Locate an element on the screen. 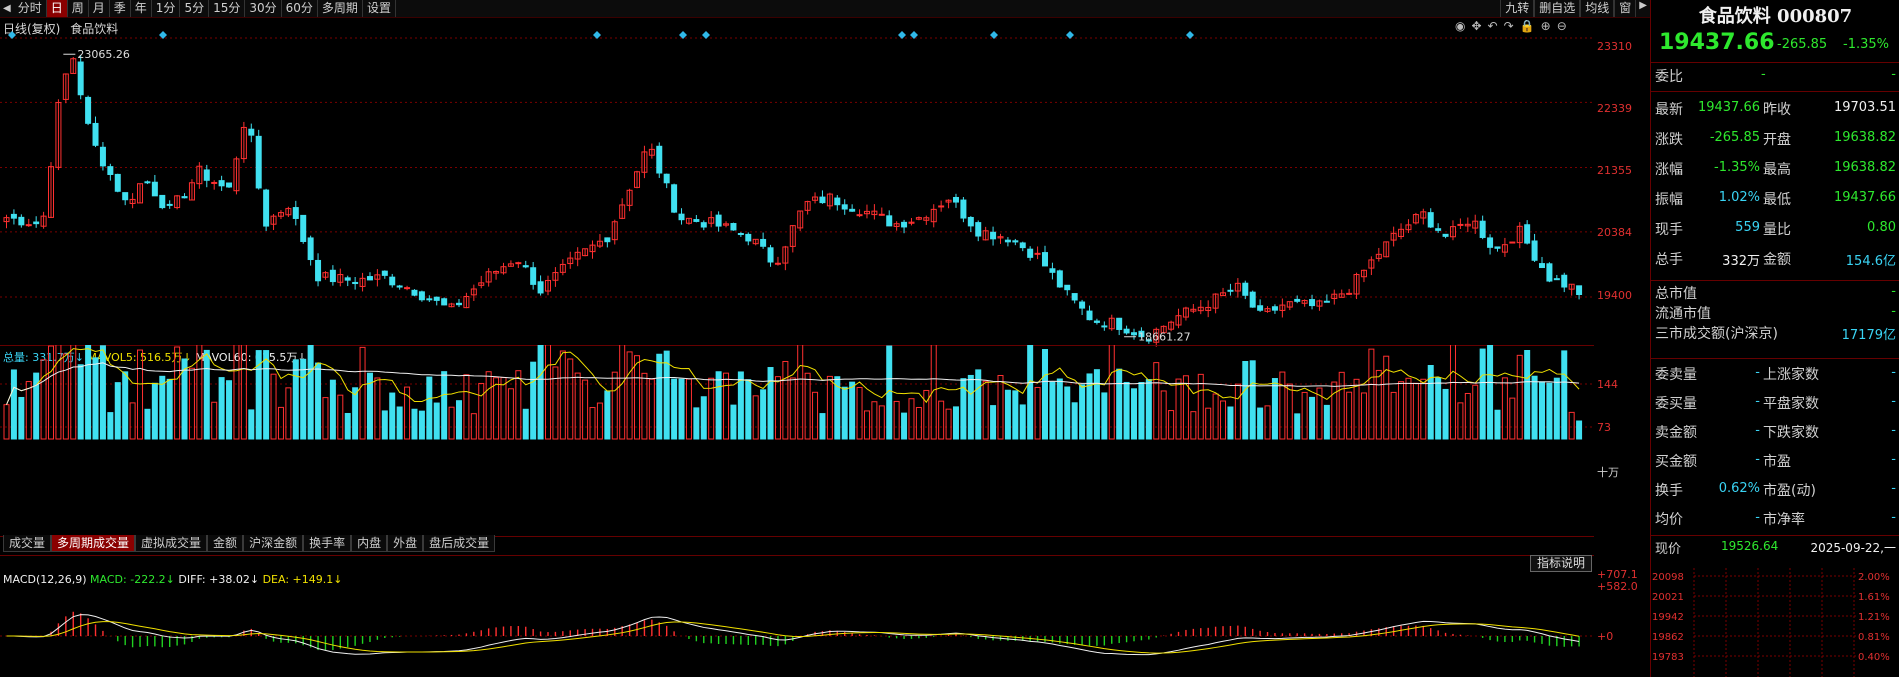  zoom-in-icon: ⊕ is located at coordinates (1545, 26).